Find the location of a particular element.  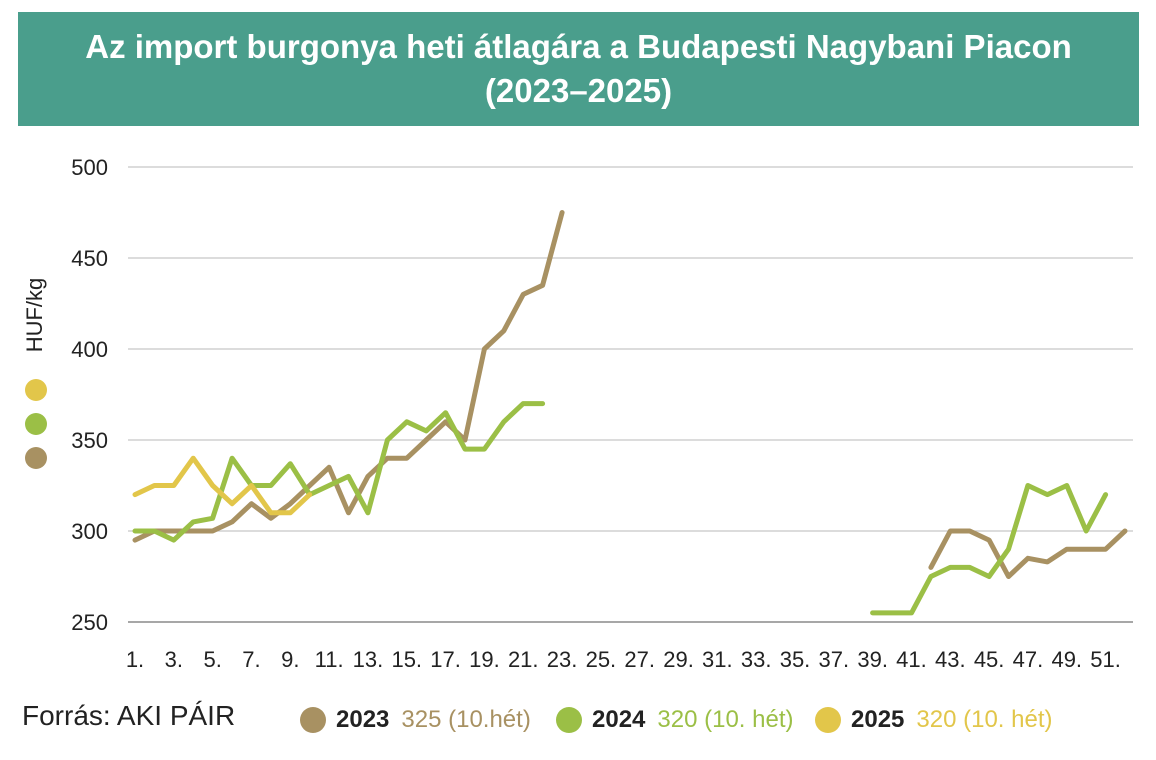

x-tick-label: 35. is located at coordinates (795, 659).